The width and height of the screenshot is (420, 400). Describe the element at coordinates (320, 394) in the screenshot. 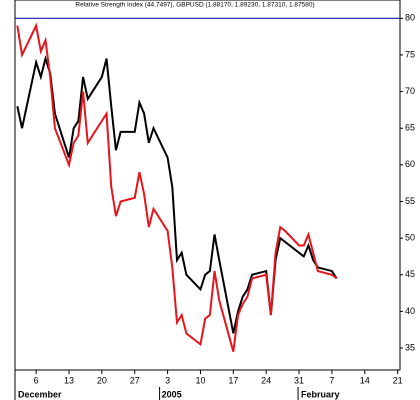

I see `x-group-label: February` at that location.